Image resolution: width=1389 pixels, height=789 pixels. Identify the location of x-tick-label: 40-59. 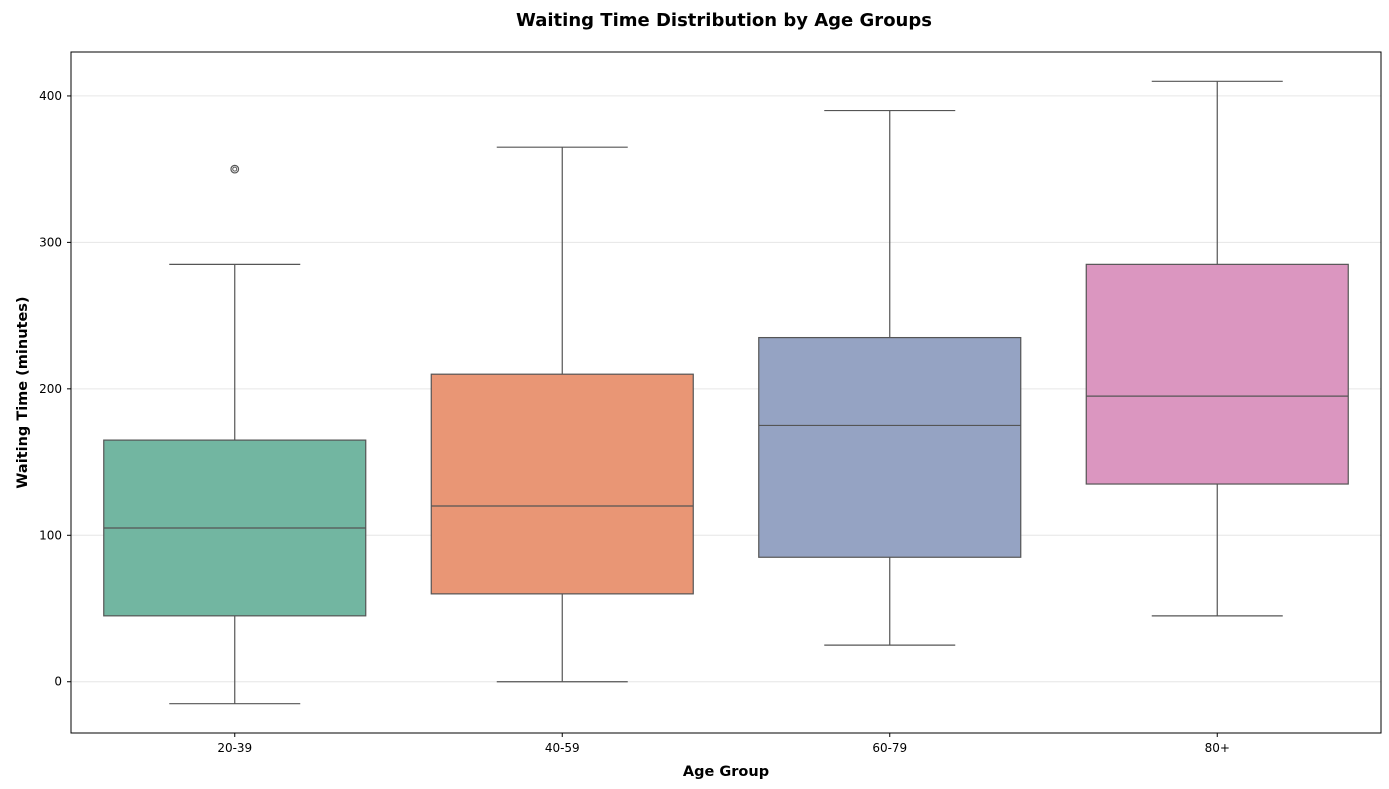
(562, 748).